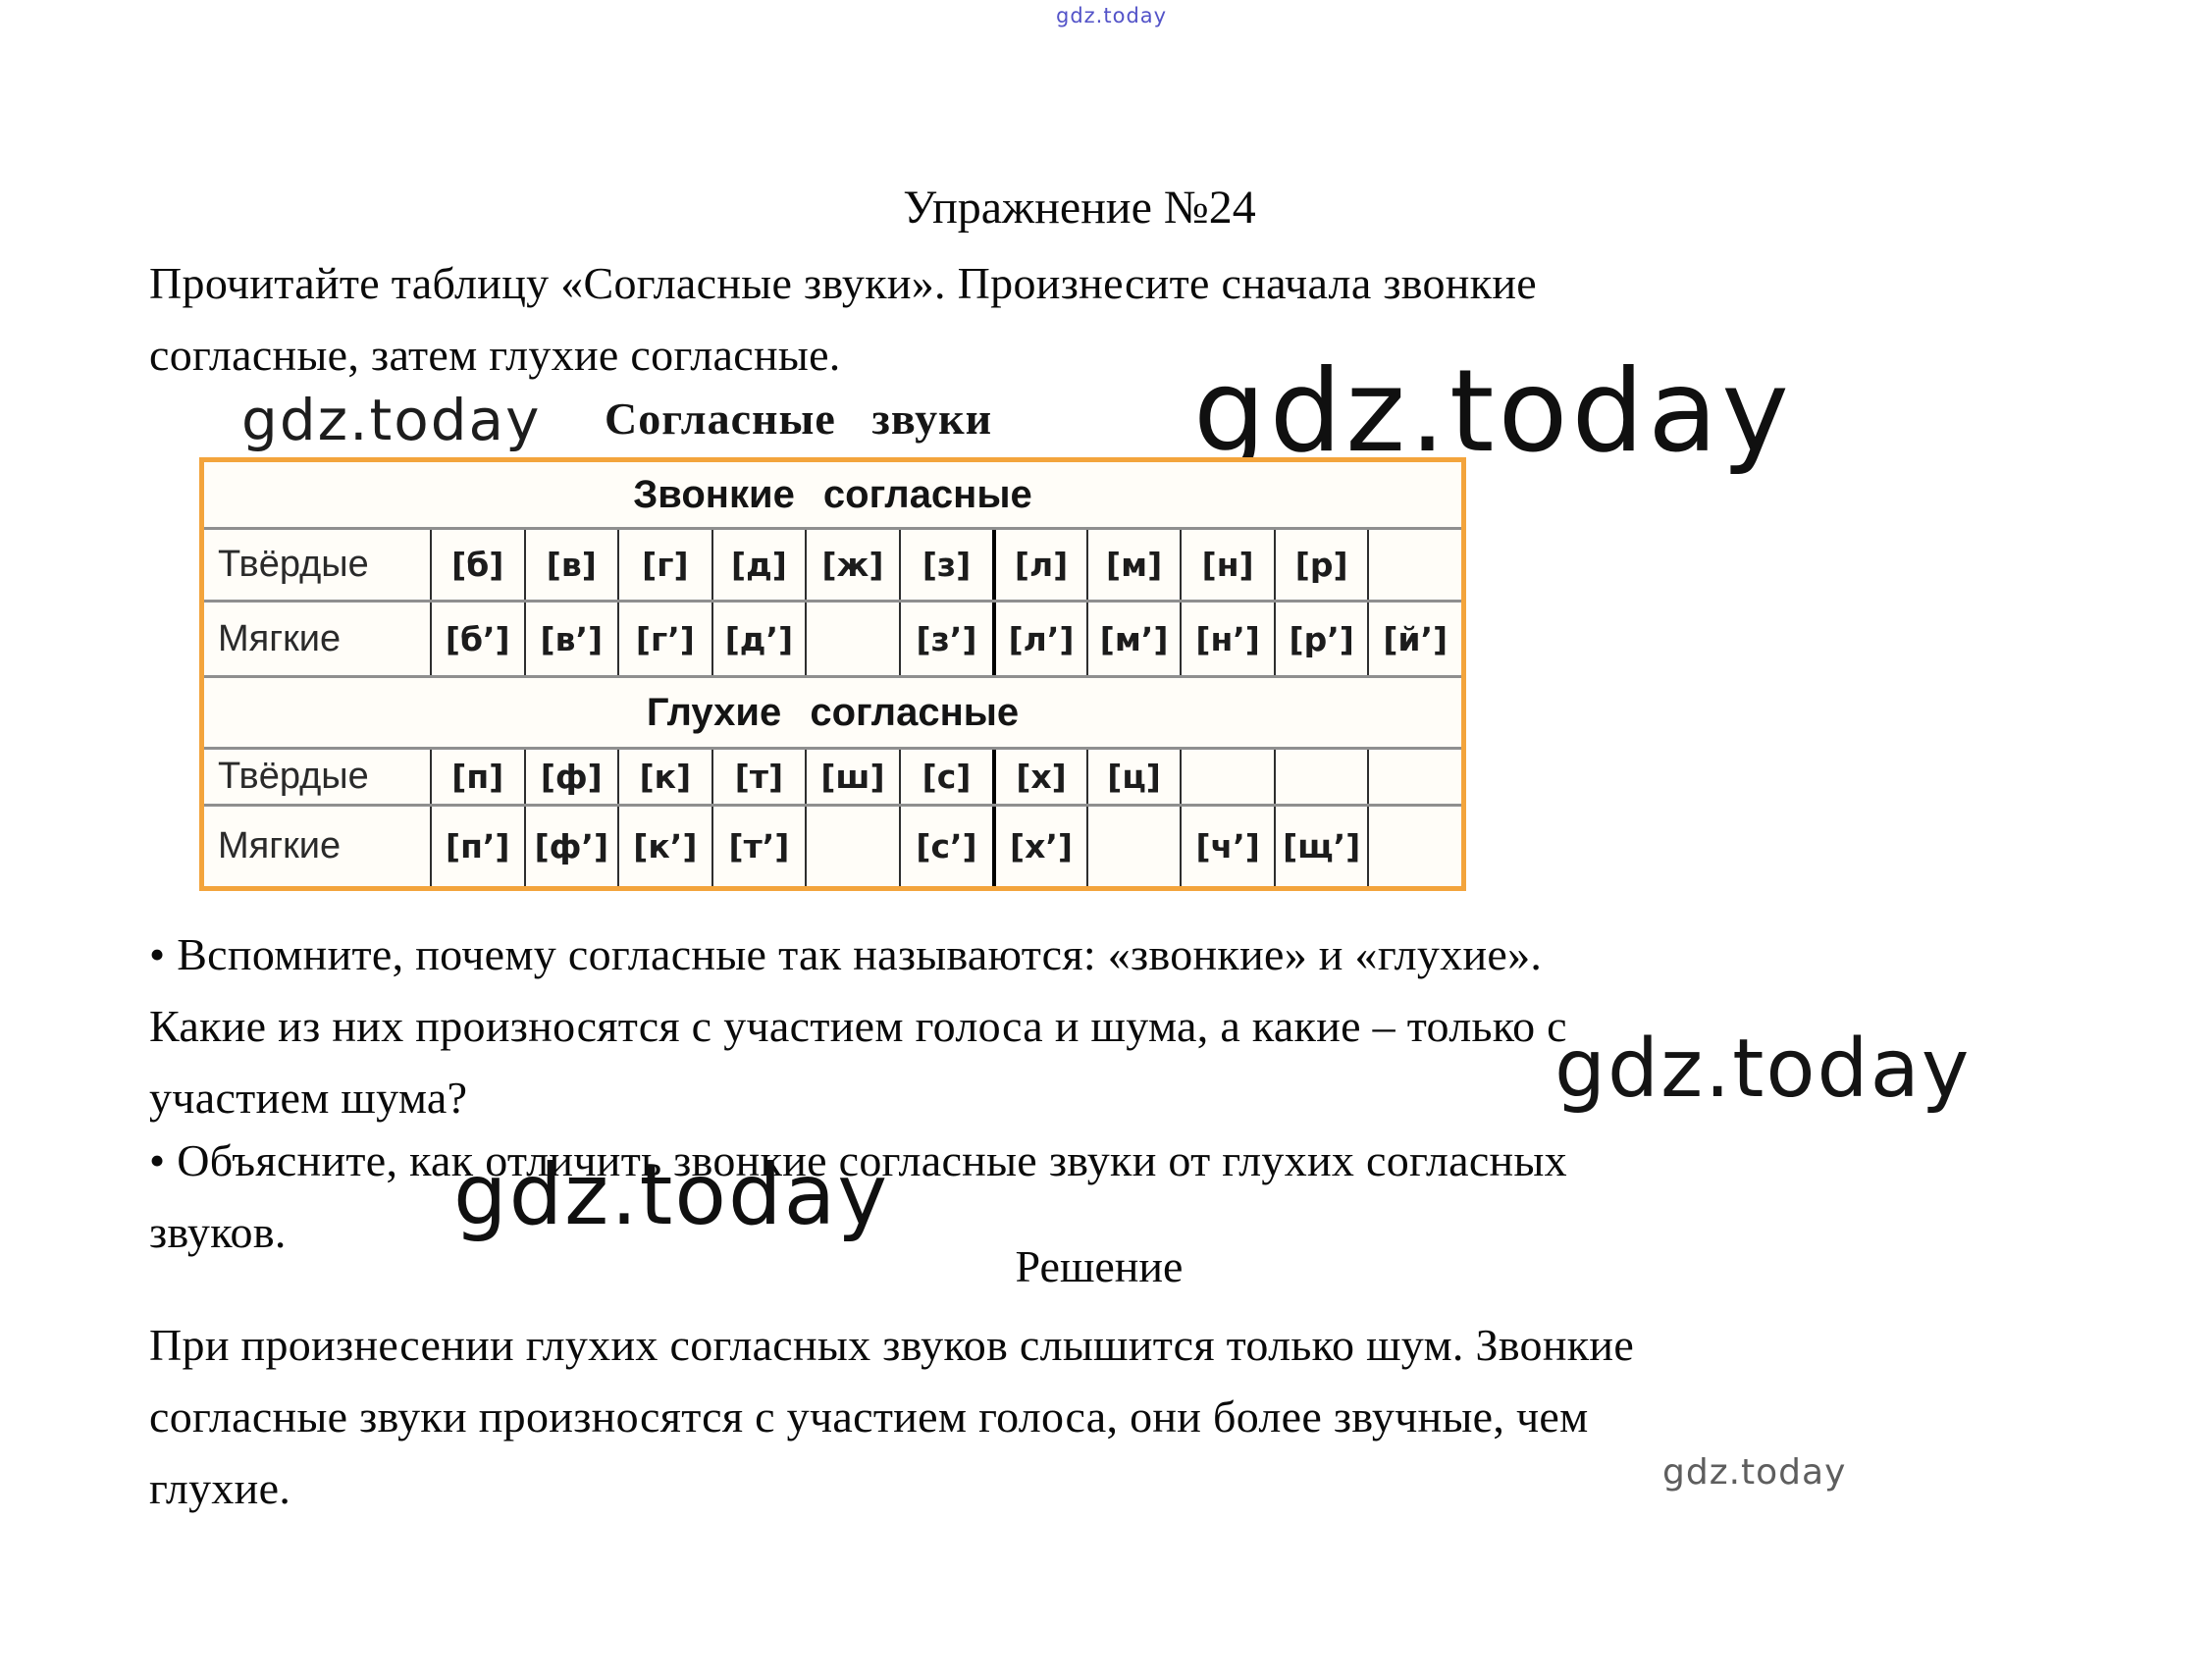  I want to click on phoneme-cell: [л], so click(1039, 565).